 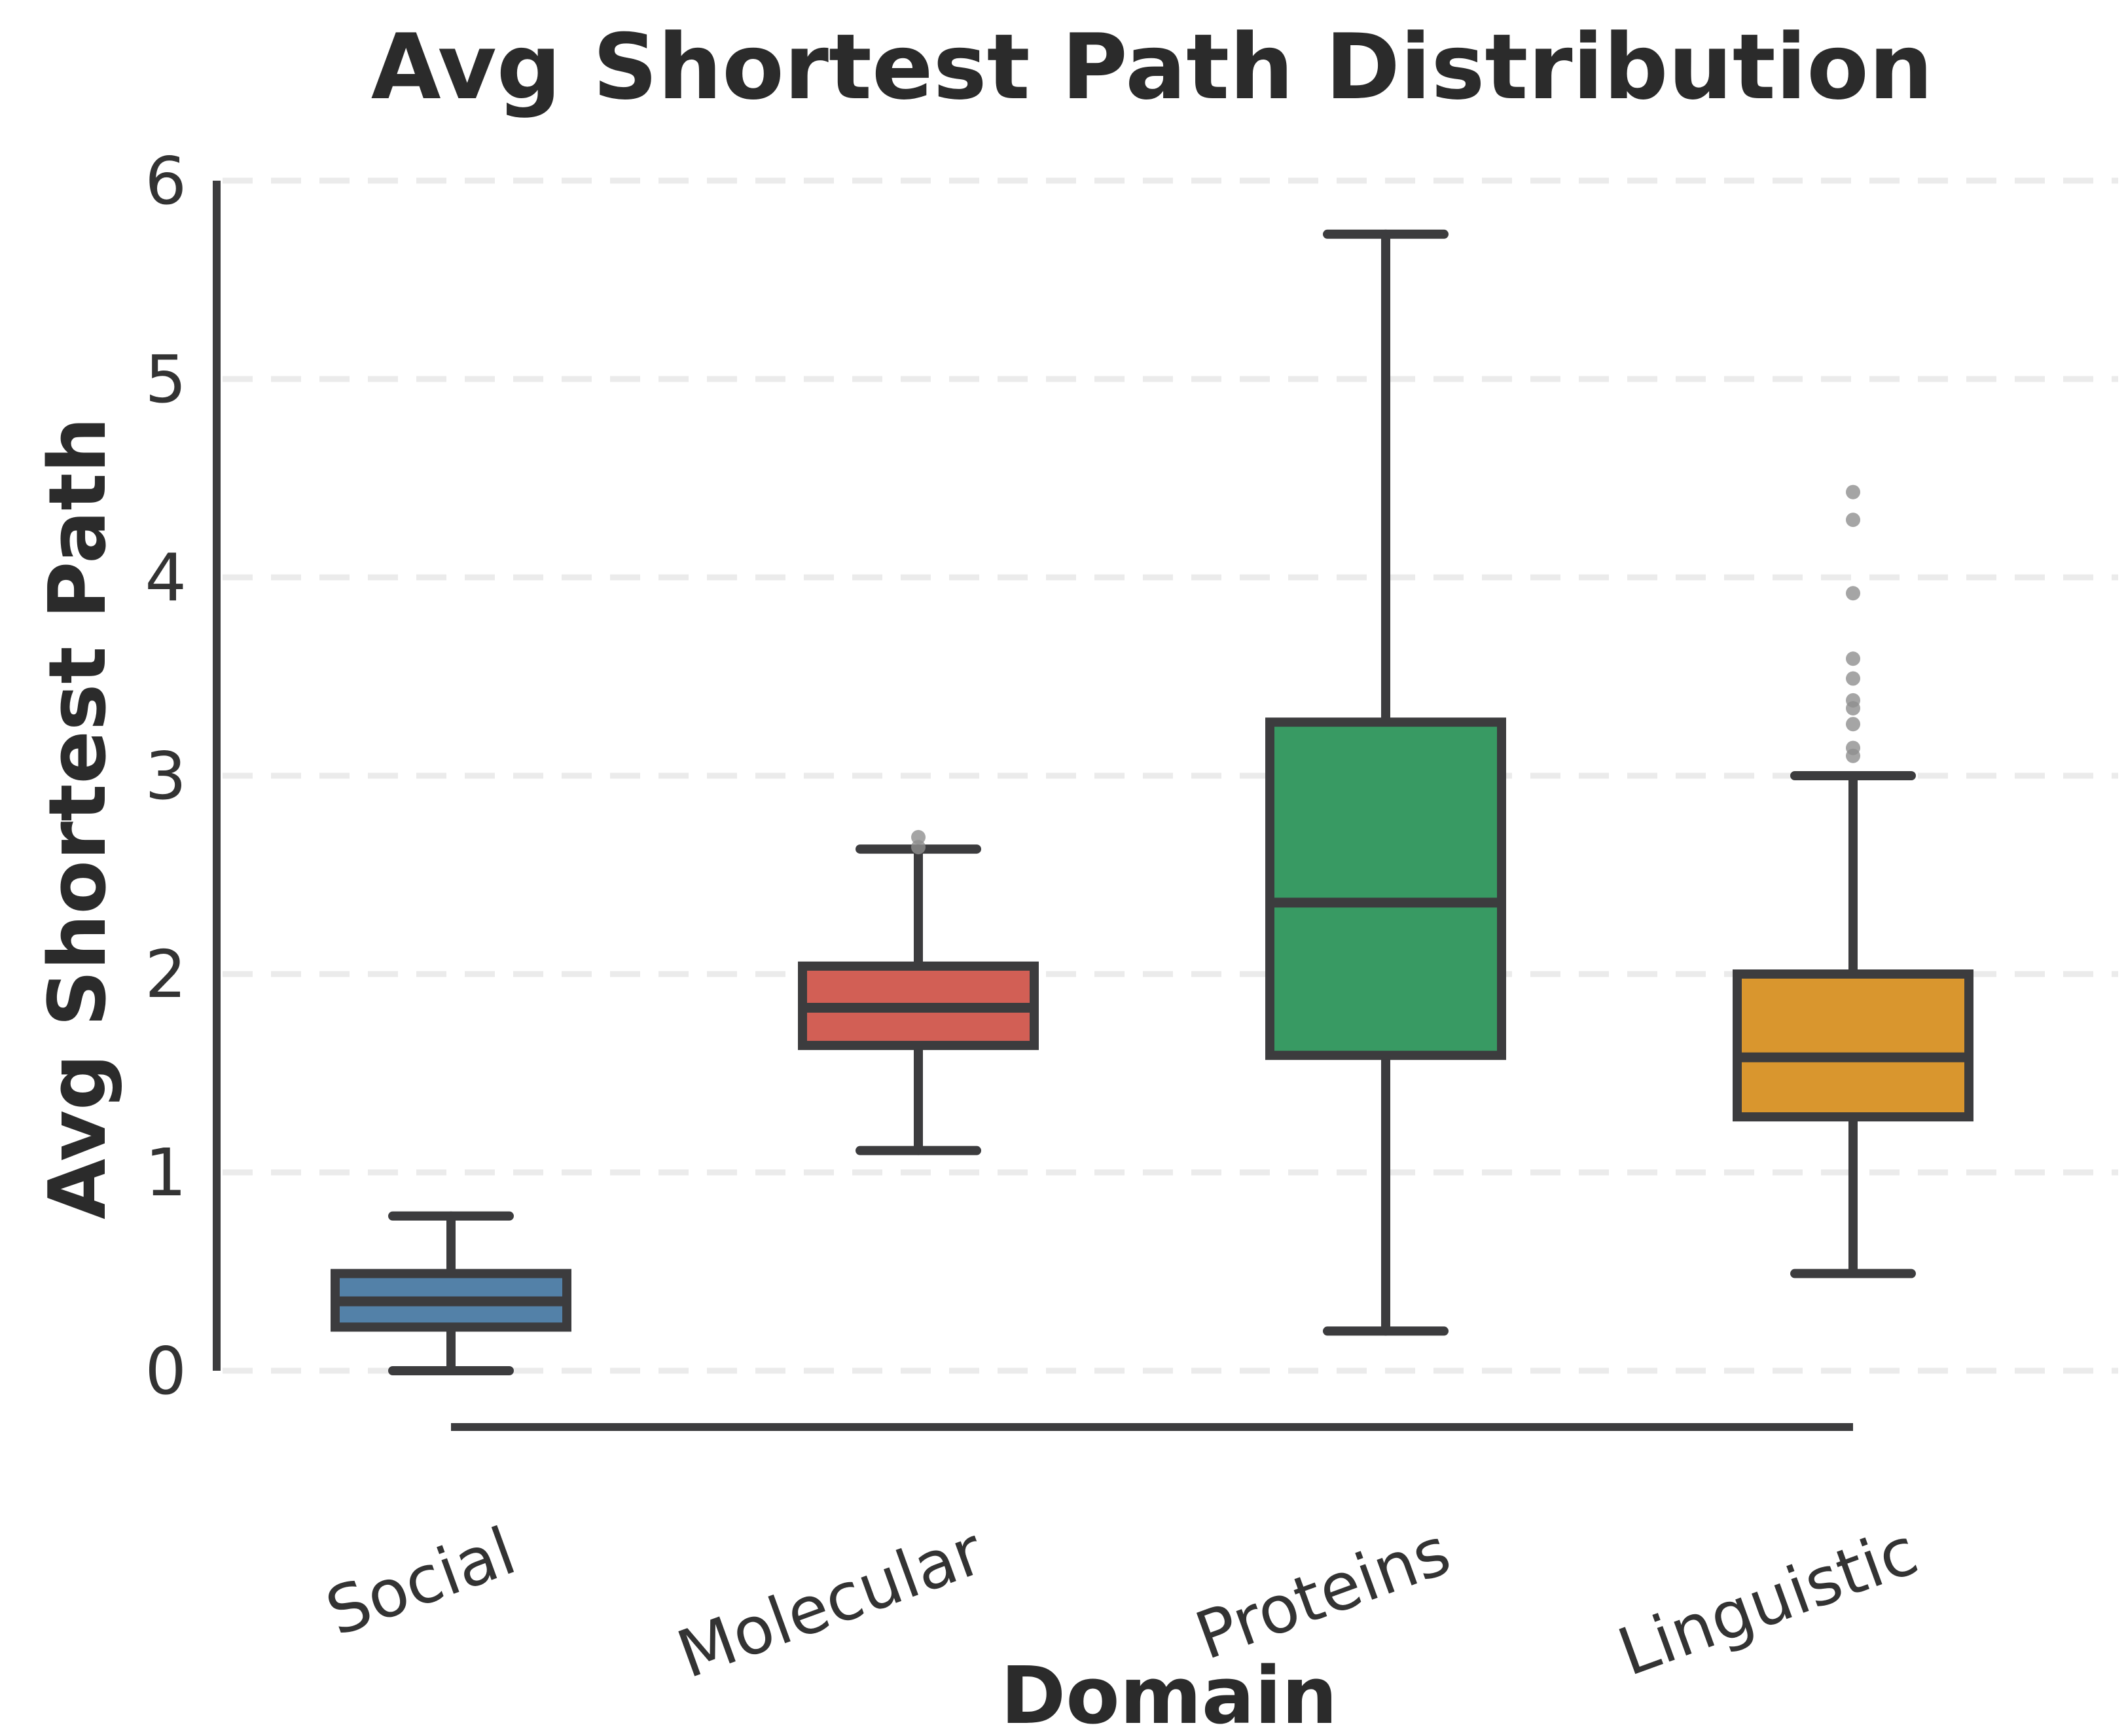 What do you see at coordinates (166, 577) in the screenshot?
I see `y-tick-label-4: 4` at bounding box center [166, 577].